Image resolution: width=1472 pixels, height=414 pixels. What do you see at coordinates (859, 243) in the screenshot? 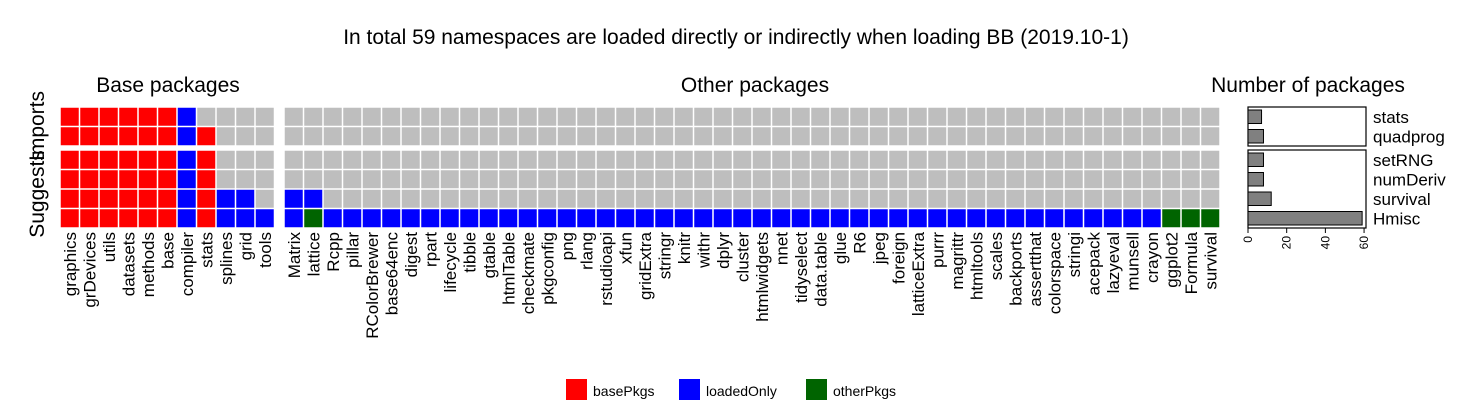
I see `column-label: R6` at bounding box center [859, 243].